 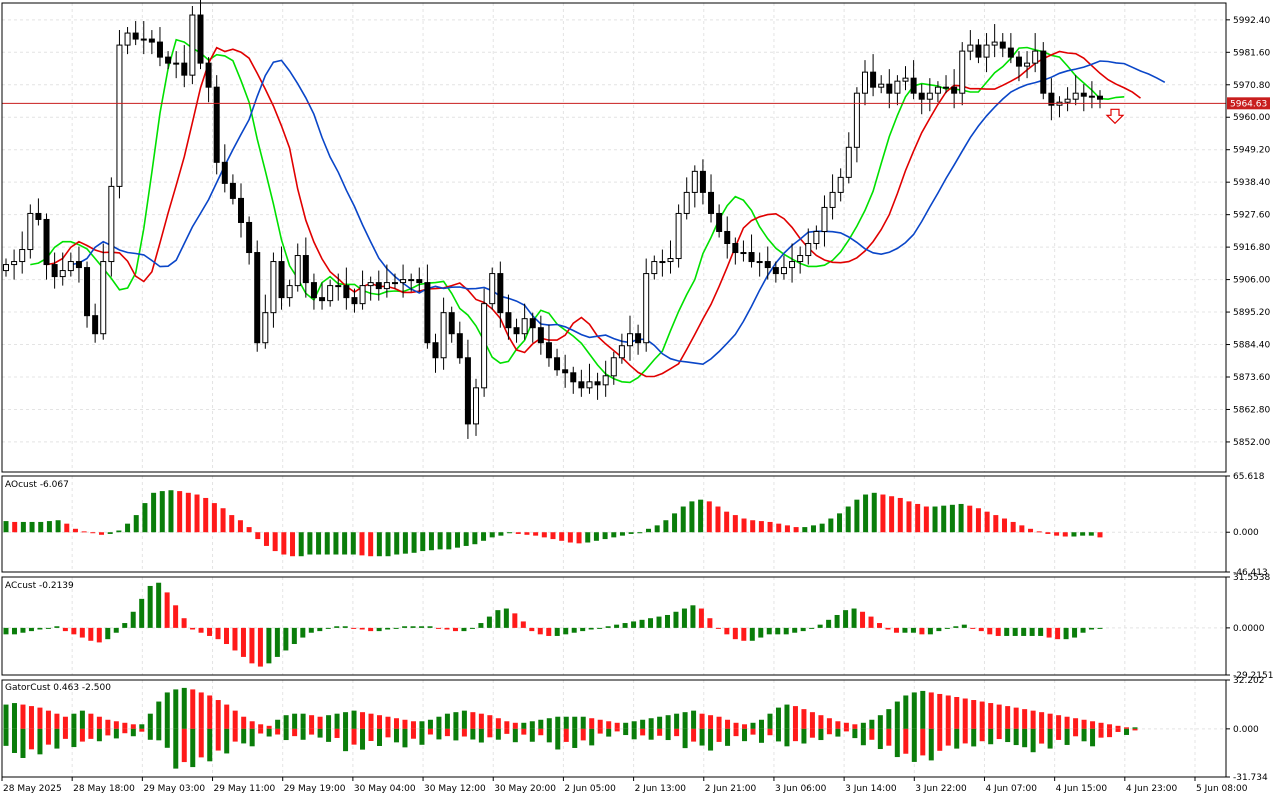 I want to click on panel-frame, so click(x=614, y=524).